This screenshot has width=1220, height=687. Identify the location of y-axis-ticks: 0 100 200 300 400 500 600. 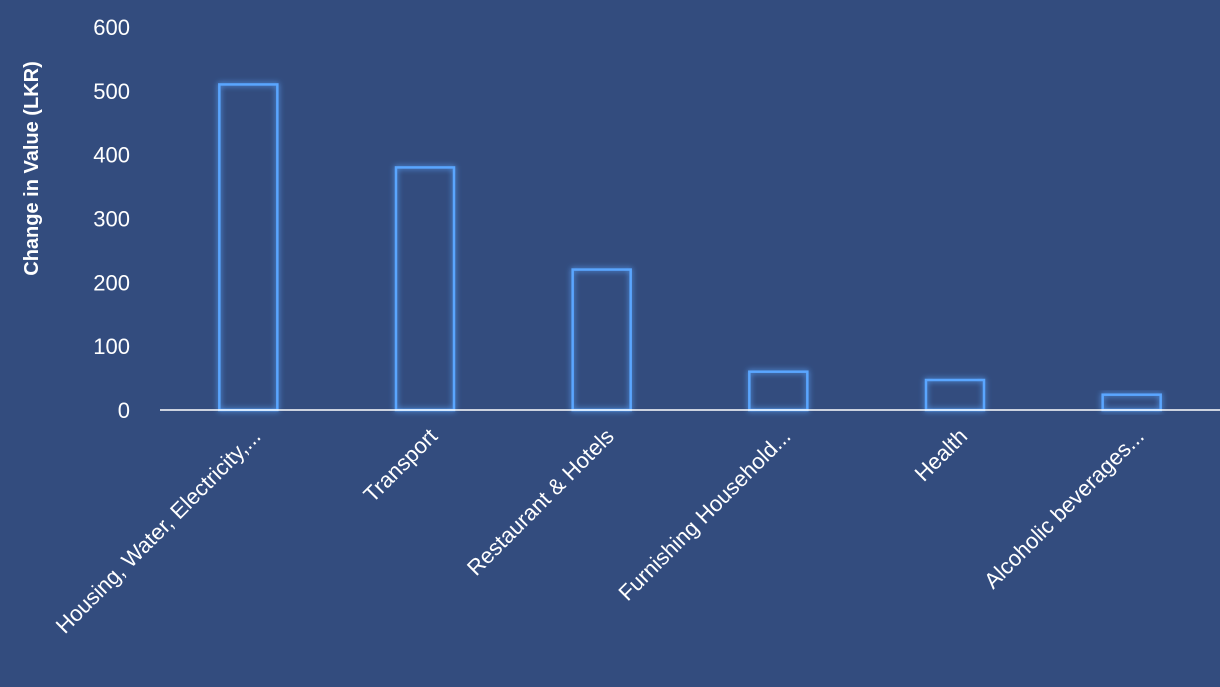
(111, 219).